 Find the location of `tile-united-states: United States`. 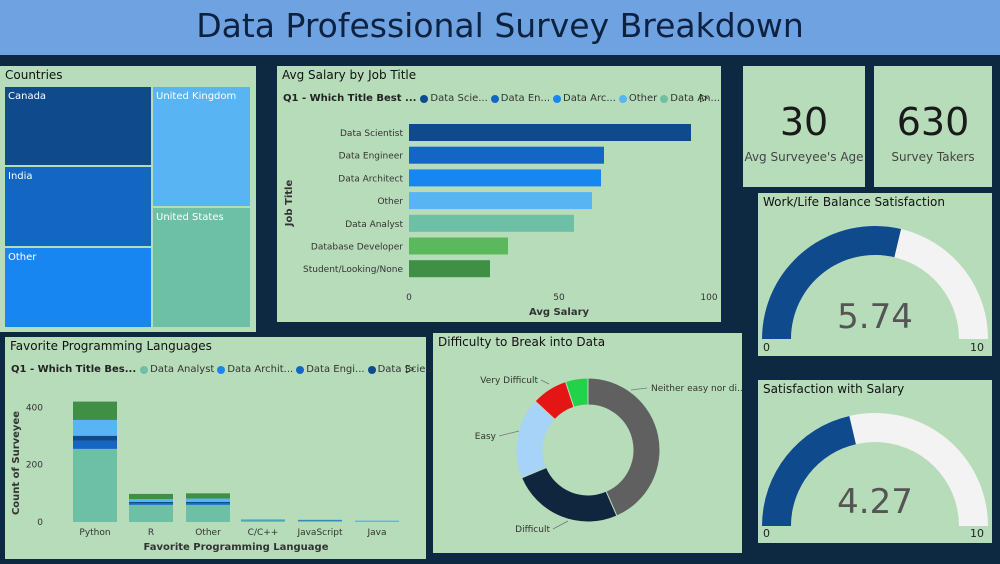

tile-united-states: United States is located at coordinates (201, 267).